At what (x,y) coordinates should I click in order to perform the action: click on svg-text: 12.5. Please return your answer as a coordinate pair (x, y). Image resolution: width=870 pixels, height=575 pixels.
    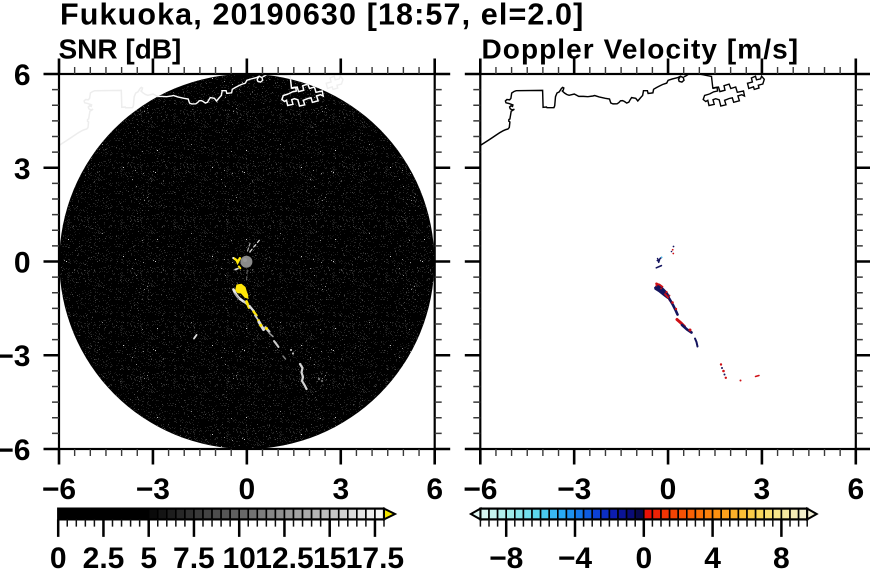
    Looking at the image, I should click on (284, 556).